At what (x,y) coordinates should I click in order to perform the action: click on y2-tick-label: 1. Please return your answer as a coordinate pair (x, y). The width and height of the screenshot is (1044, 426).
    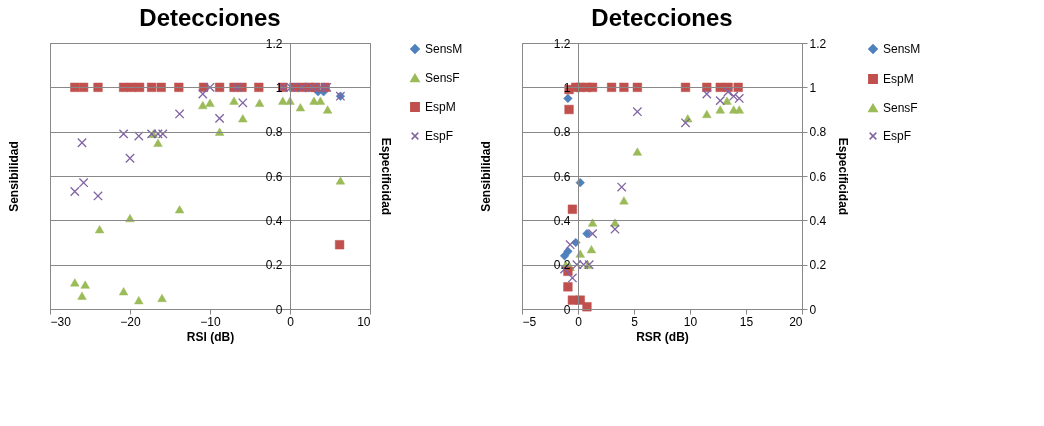
    Looking at the image, I should click on (813, 87).